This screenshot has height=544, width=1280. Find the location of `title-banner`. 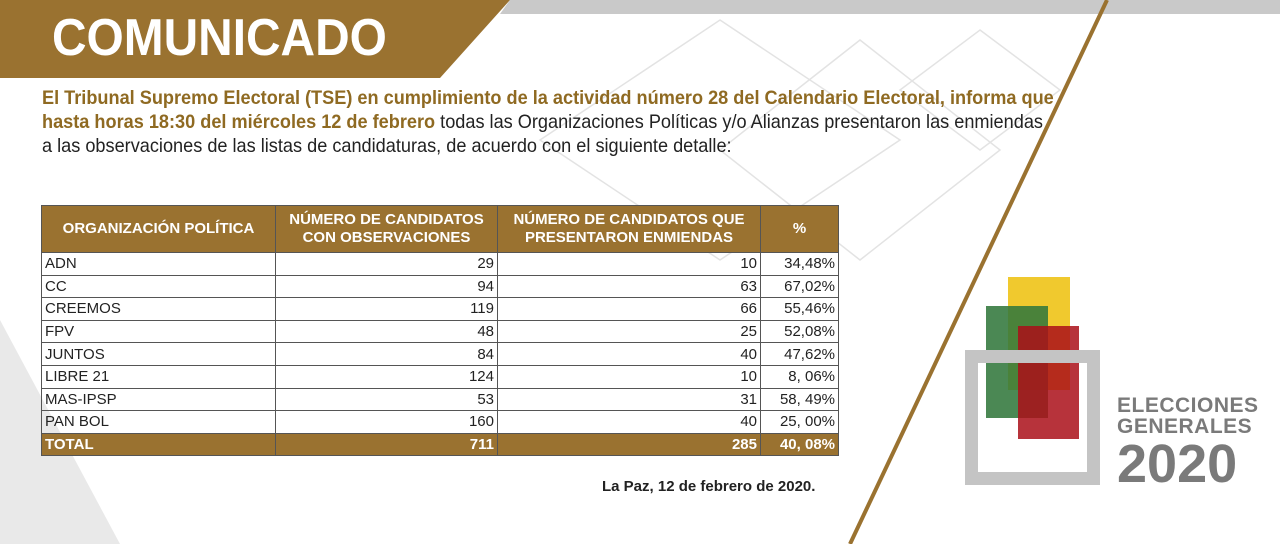

title-banner is located at coordinates (255, 39).